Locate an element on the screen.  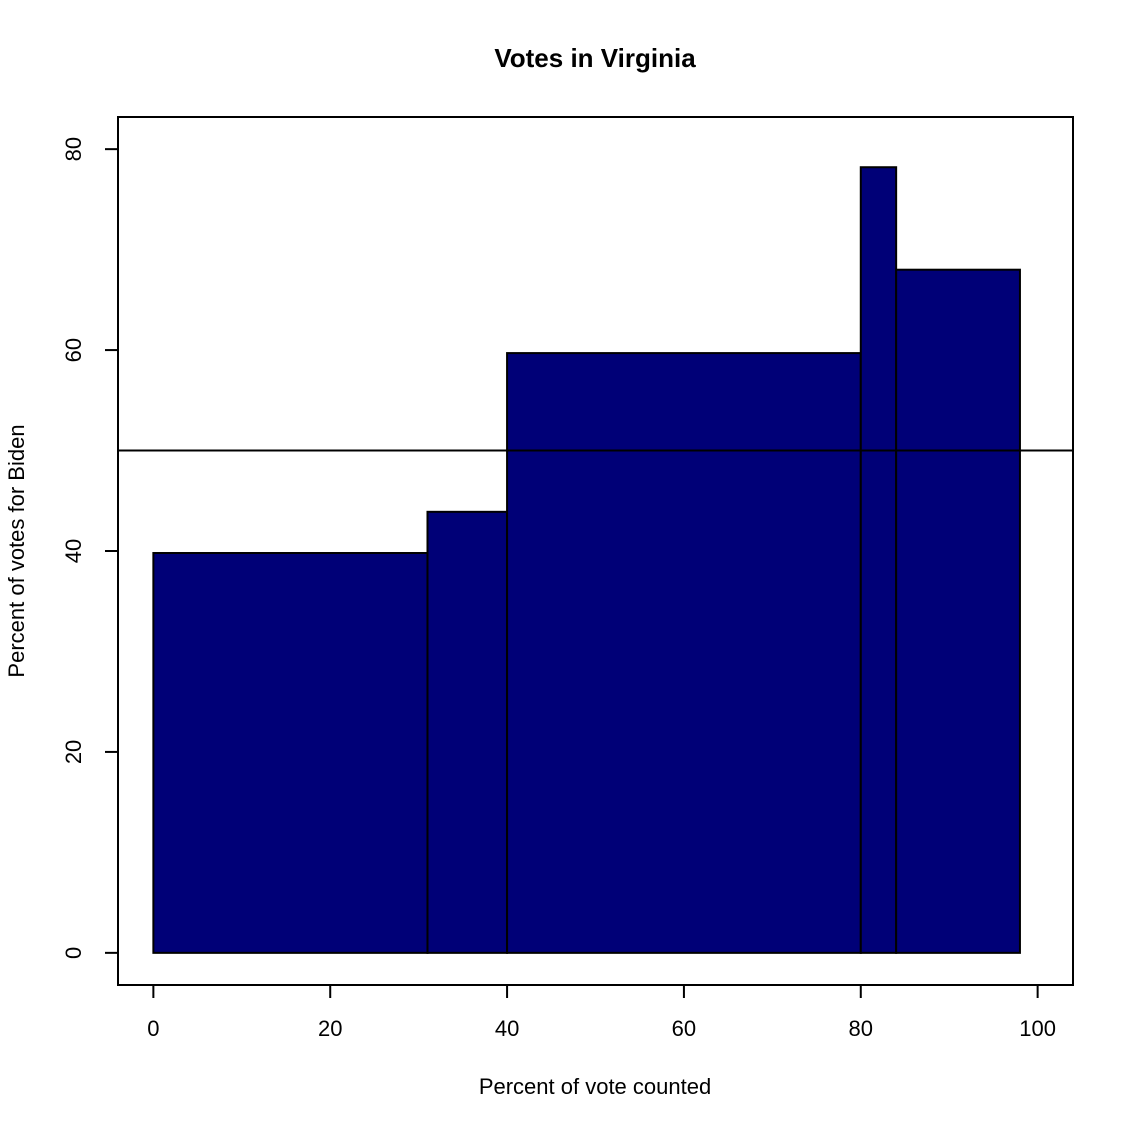
y-tick-label: 0 is located at coordinates (73, 953).